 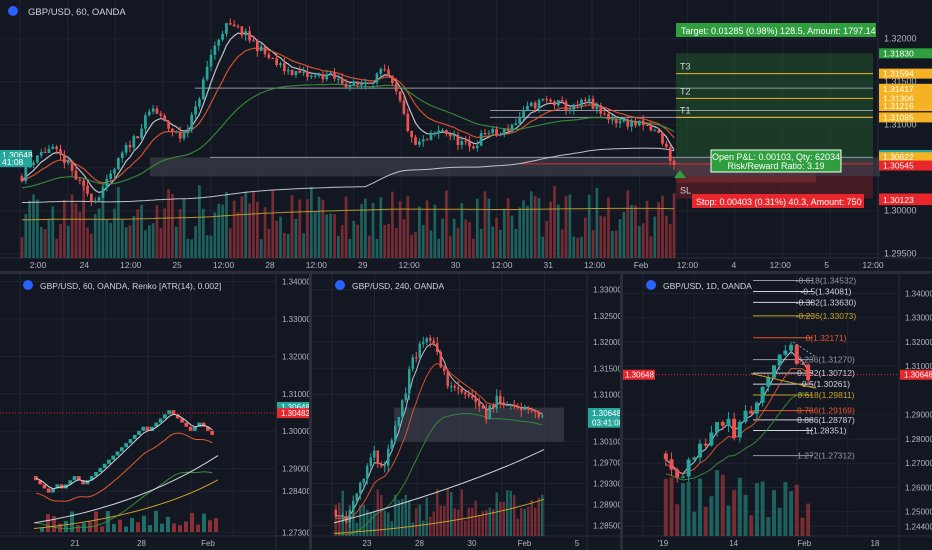 What do you see at coordinates (825, 291) in the screenshot?
I see `fib-level-label: -0.5(1.34081)` at bounding box center [825, 291].